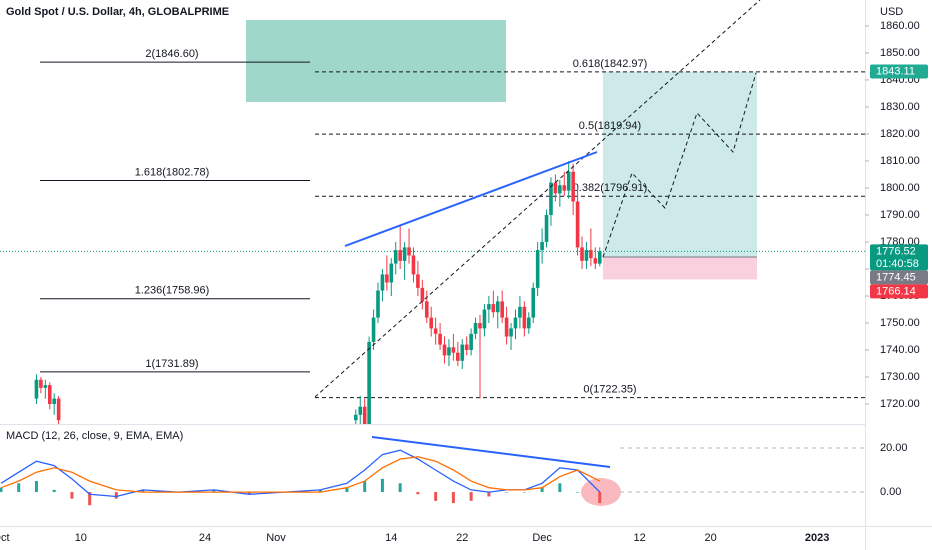  Describe the element at coordinates (900, 188) in the screenshot. I see `y-tick-label: 1800.00` at that location.